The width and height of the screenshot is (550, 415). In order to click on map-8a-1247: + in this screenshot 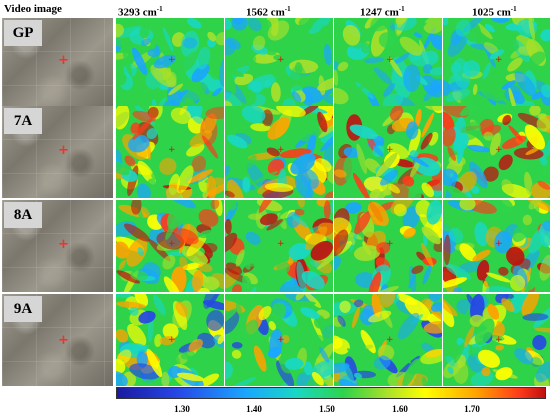, I will do `click(388, 246)`.